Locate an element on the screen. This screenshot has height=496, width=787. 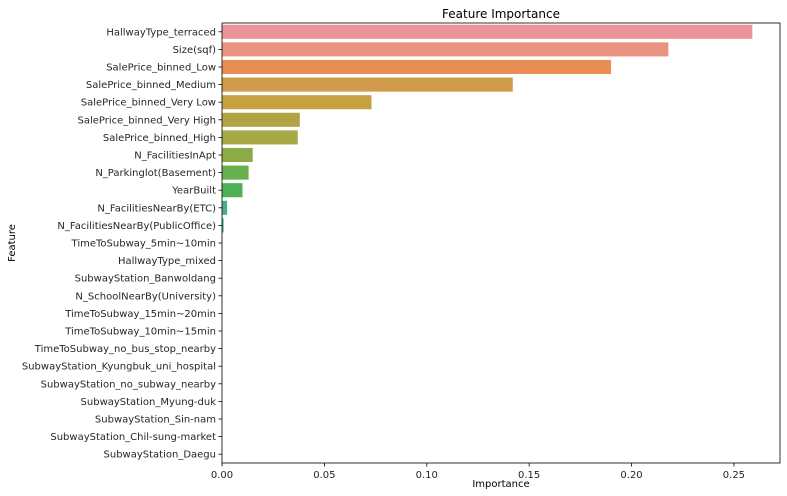
y-tick-label: Size(sqf) is located at coordinates (195, 50).